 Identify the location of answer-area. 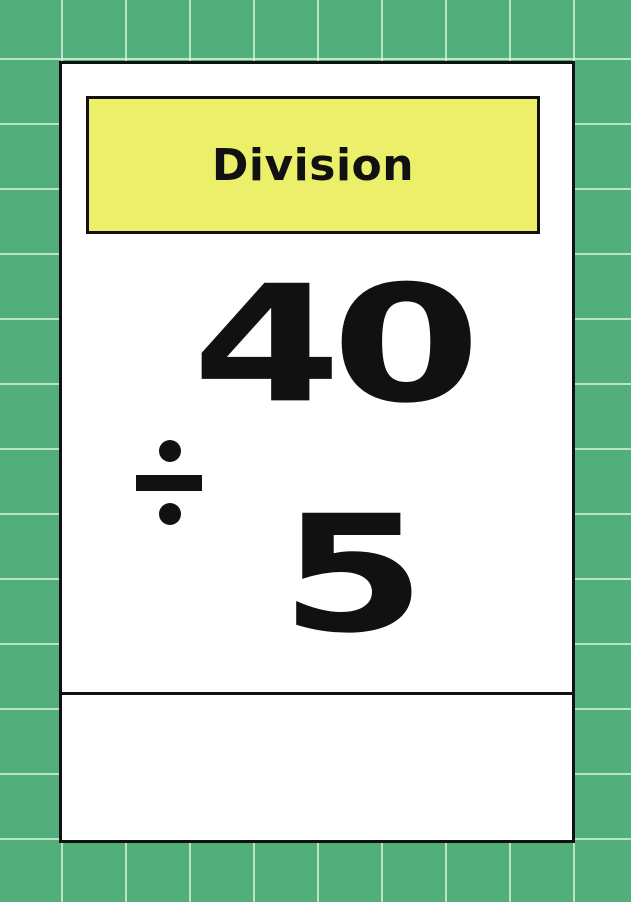
(317, 767).